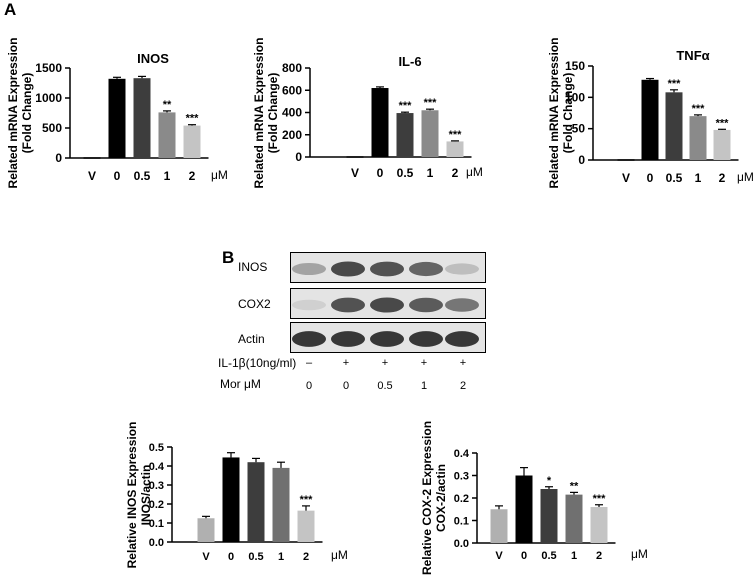 Image resolution: width=753 pixels, height=578 pixels. Describe the element at coordinates (253, 267) in the screenshot. I see `blot-row-label-inos: INOS` at that location.